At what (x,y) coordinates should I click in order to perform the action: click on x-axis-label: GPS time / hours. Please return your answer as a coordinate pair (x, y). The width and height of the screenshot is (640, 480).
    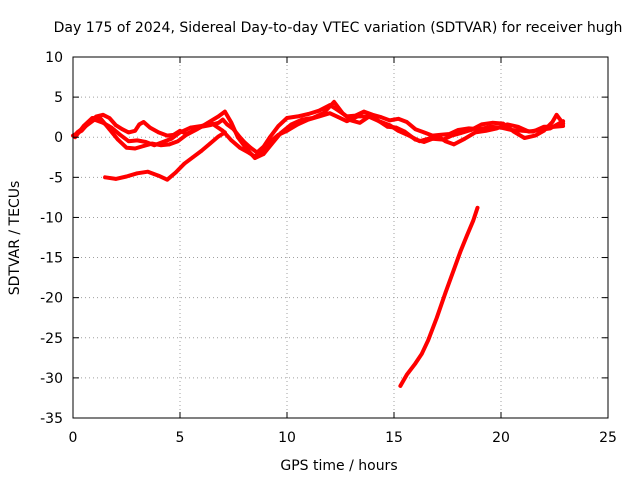
    Looking at the image, I should click on (338, 466).